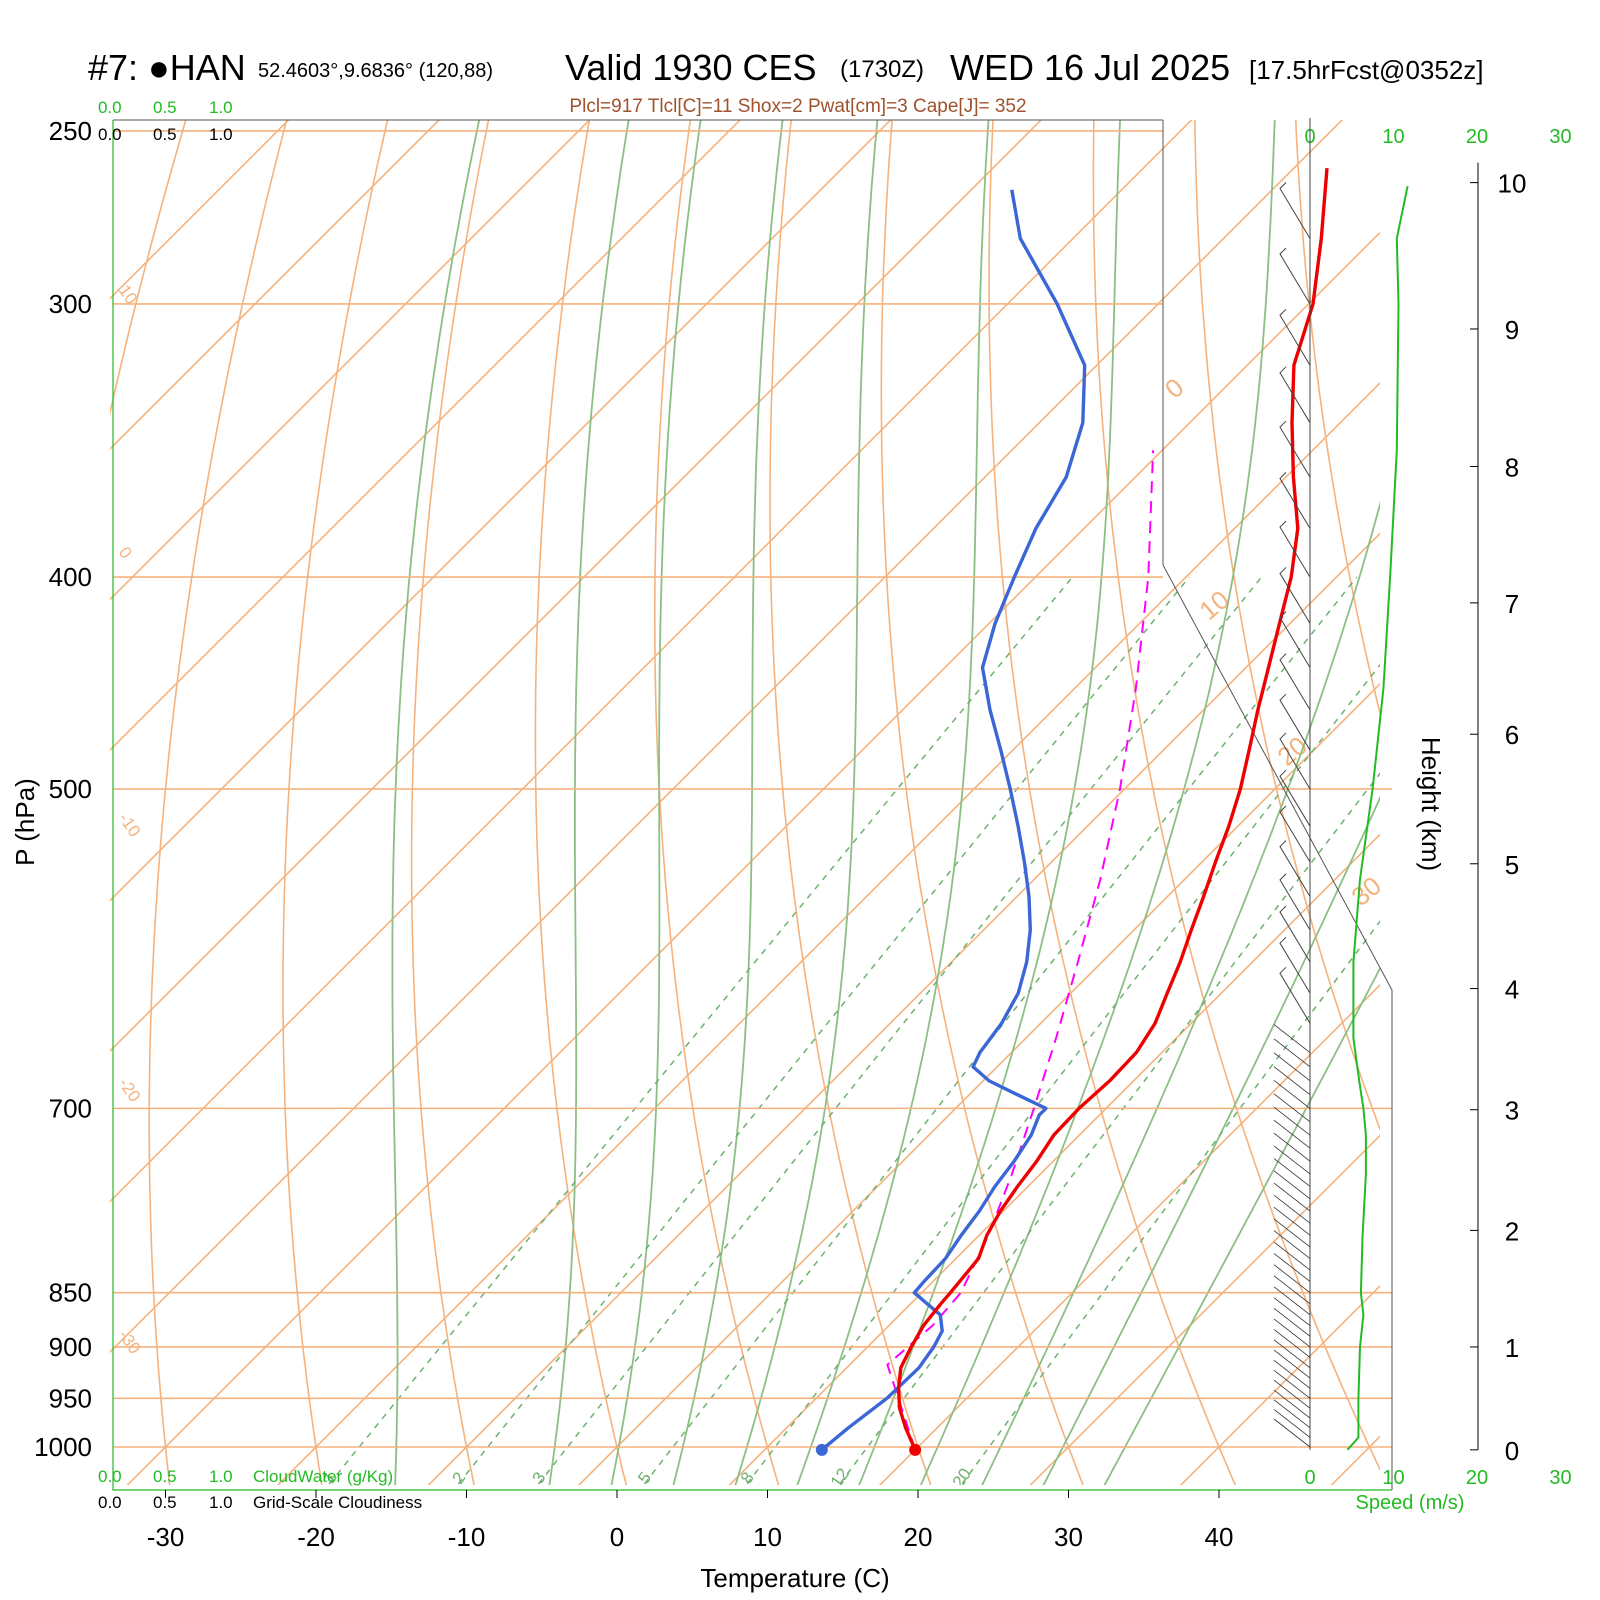 The width and height of the screenshot is (1600, 1600). What do you see at coordinates (747, 1478) in the screenshot?
I see `mixing-ratio-label: 8` at bounding box center [747, 1478].